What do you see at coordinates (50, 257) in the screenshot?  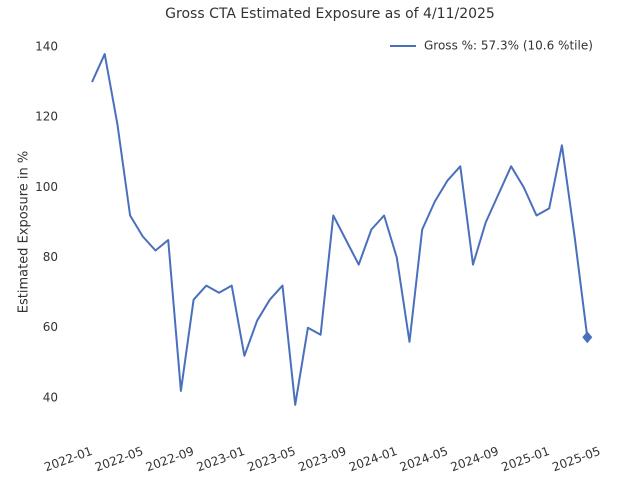 I see `y-tick-label: 80` at bounding box center [50, 257].